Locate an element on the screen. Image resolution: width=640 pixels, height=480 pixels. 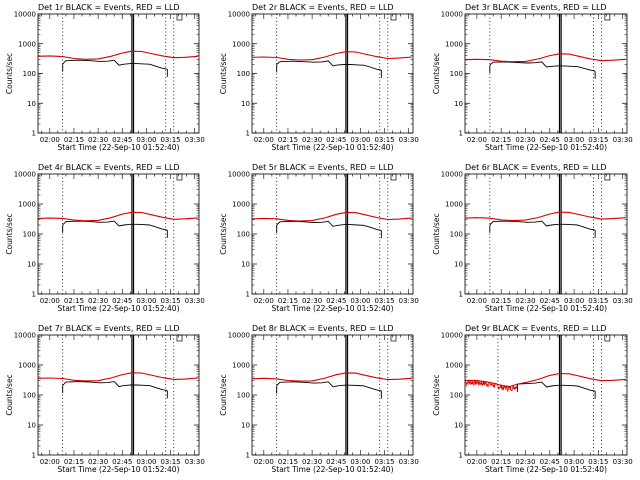
panel-title: Det 9r BLACK = Events, RED = LLD is located at coordinates (536, 328).